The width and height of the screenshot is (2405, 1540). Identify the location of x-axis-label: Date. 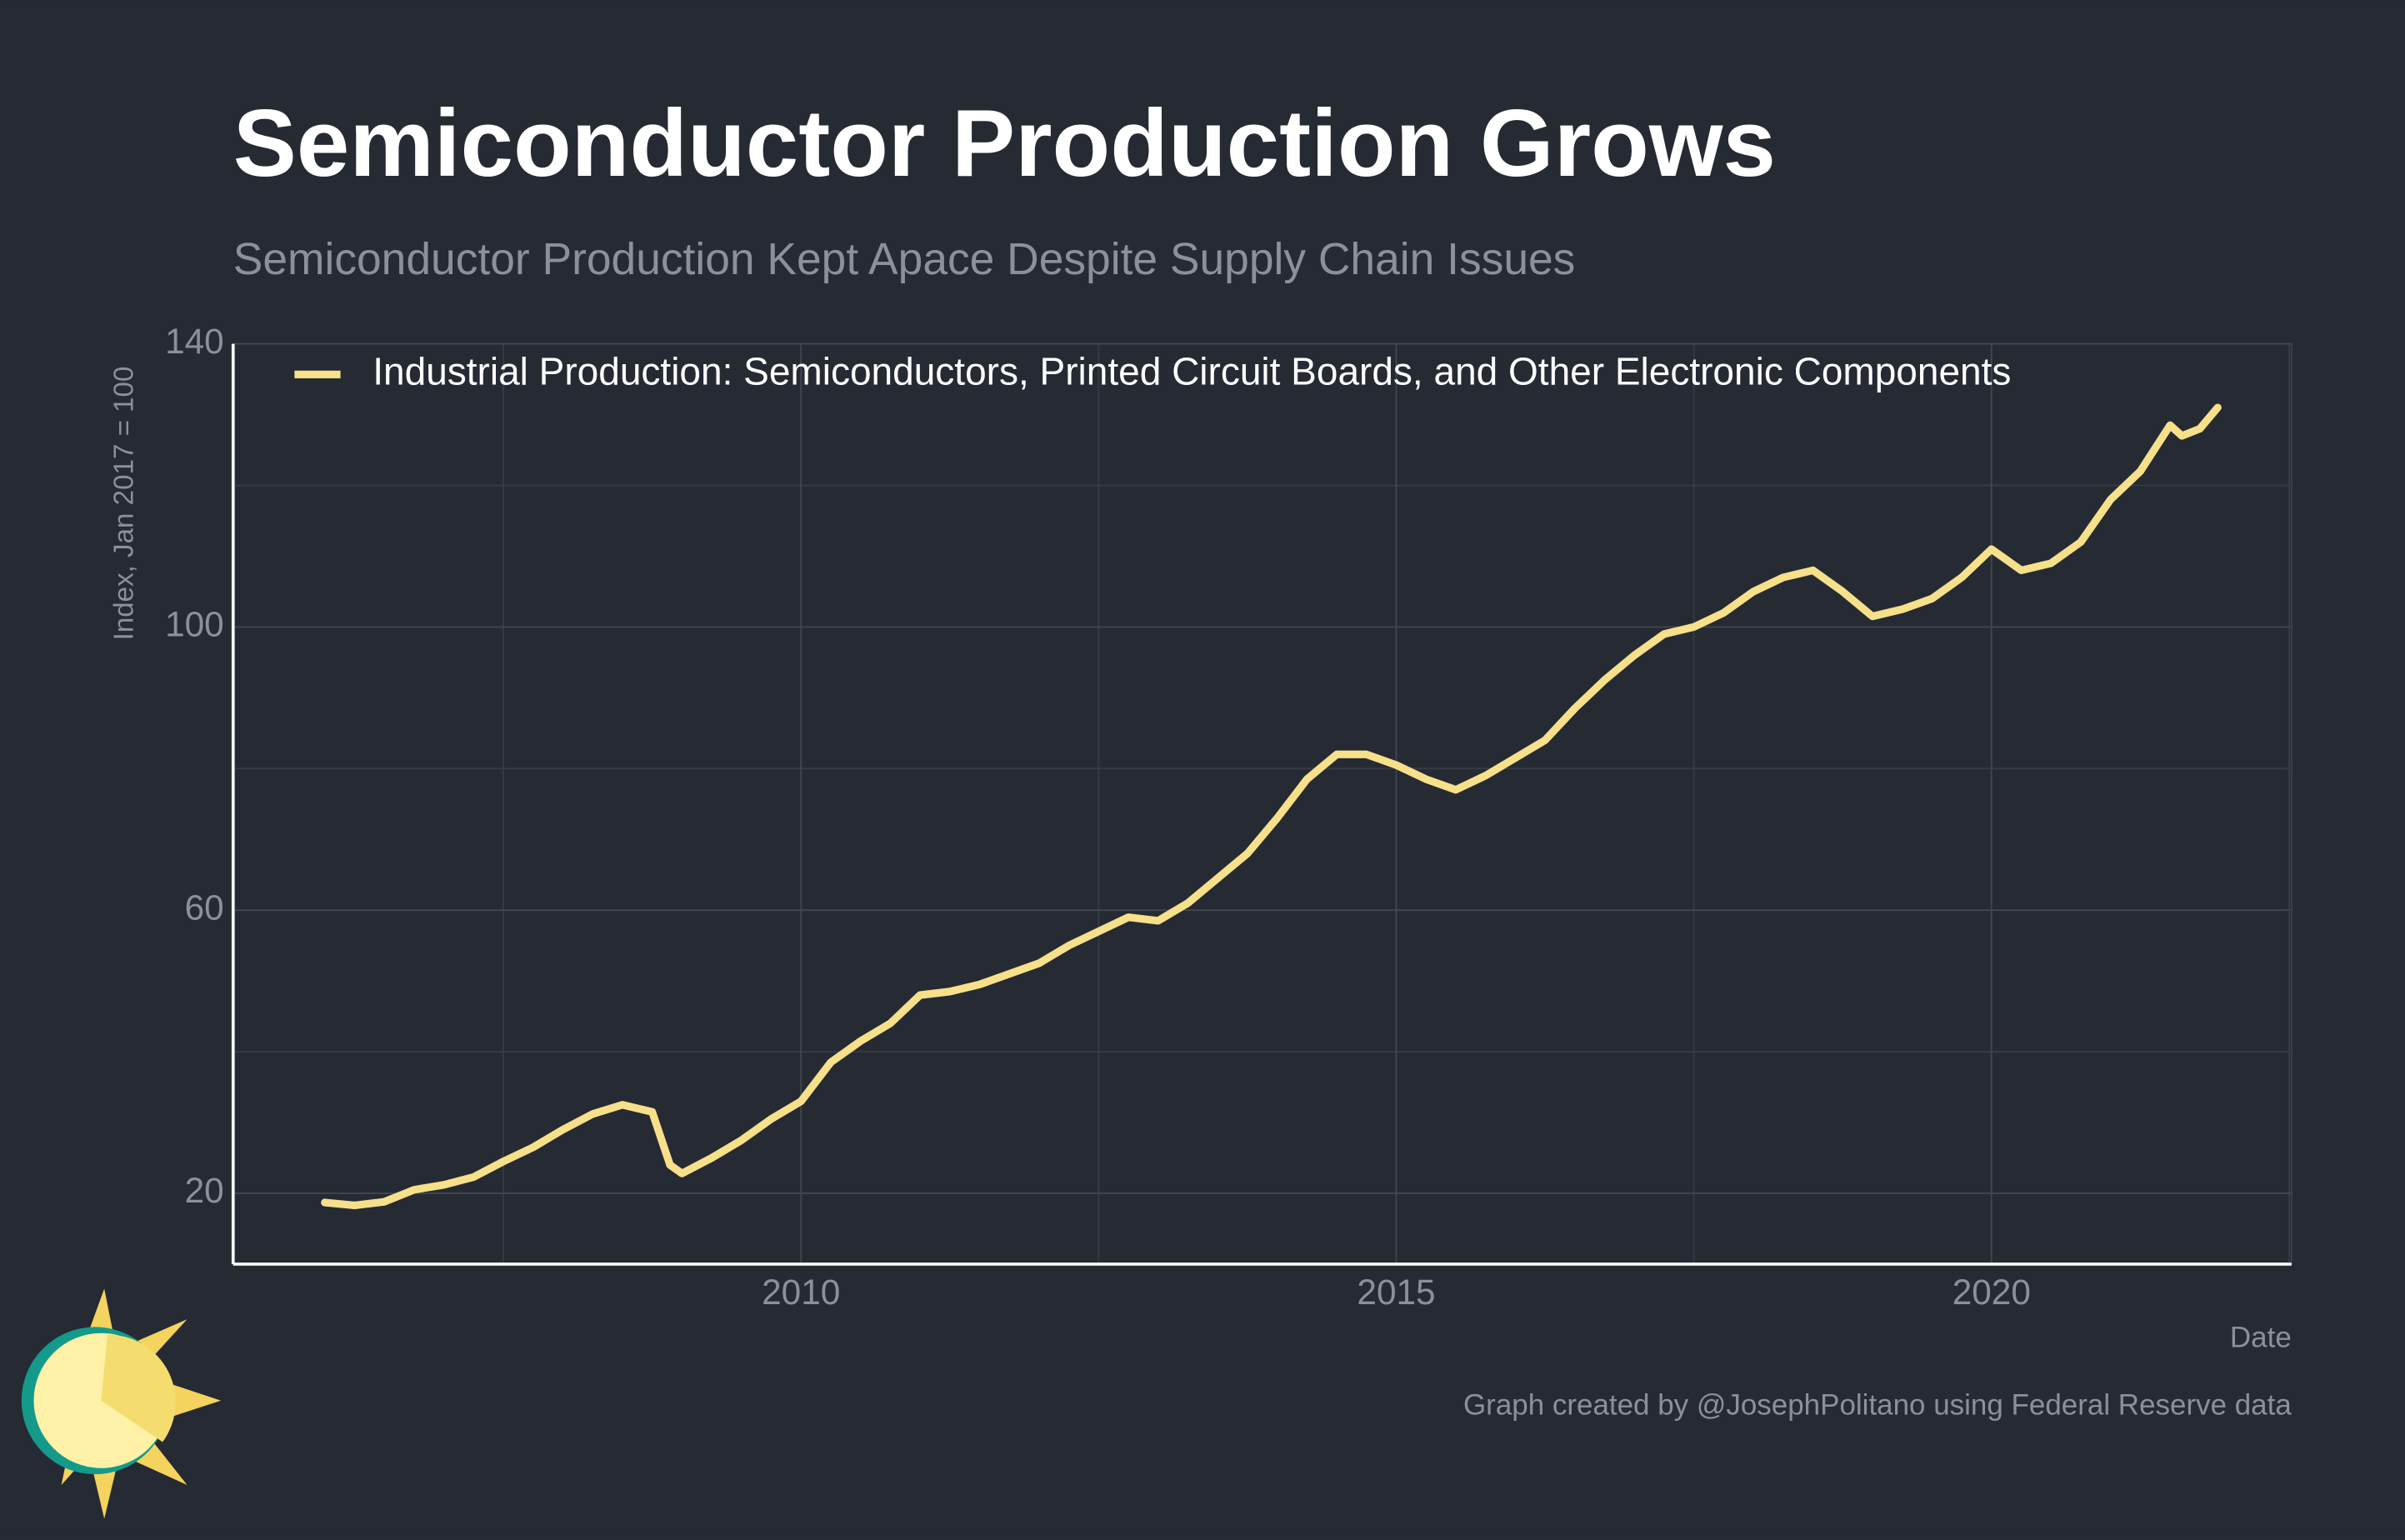
(2261, 1337).